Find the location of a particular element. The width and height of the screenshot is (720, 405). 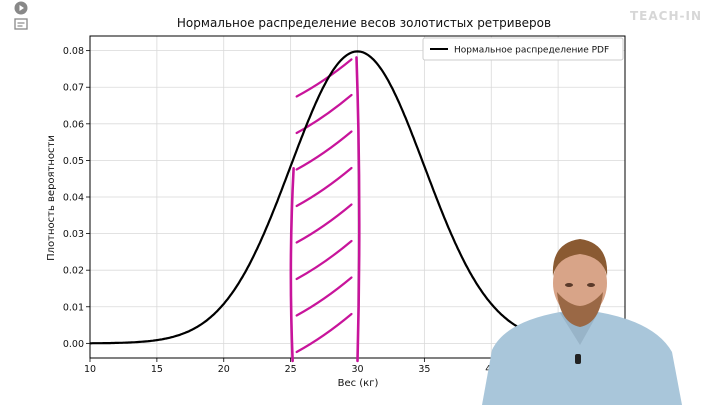

x-tick-label: 35 is located at coordinates (424, 369).